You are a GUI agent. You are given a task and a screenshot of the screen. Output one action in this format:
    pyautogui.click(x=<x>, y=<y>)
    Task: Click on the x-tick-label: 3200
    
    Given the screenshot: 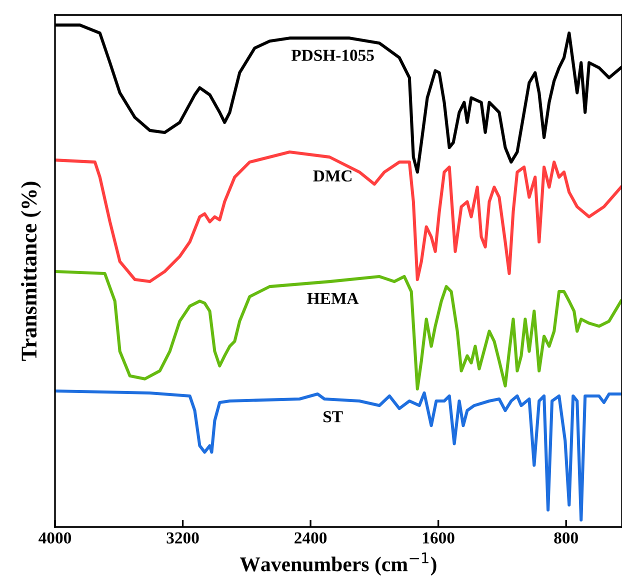 What is the action you would take?
    pyautogui.click(x=182, y=538)
    